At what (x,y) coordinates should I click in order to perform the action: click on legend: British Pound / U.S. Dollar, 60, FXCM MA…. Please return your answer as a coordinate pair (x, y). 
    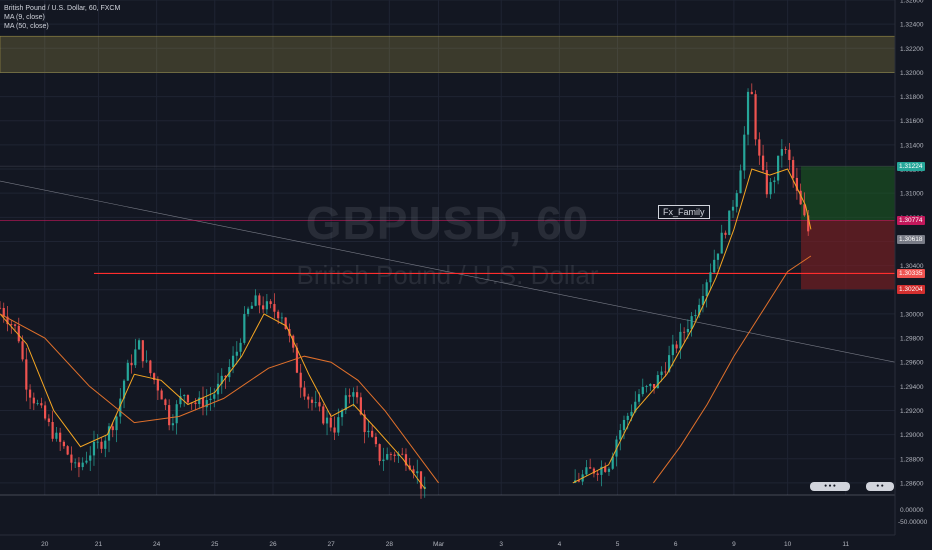
    Looking at the image, I should click on (62, 17).